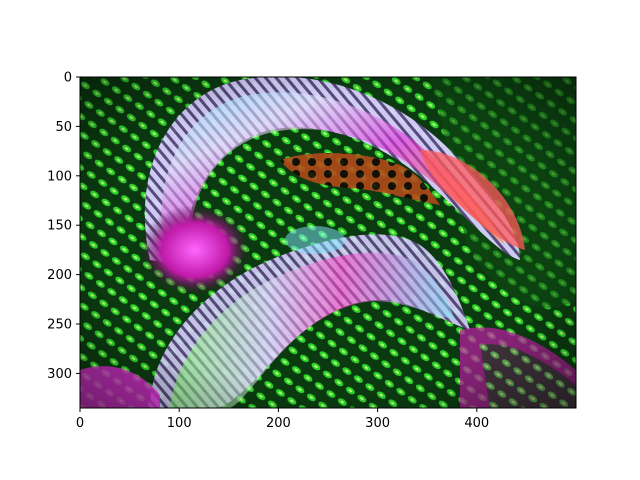 Image resolution: width=640 pixels, height=480 pixels. I want to click on x-tick-label: 300, so click(377, 423).